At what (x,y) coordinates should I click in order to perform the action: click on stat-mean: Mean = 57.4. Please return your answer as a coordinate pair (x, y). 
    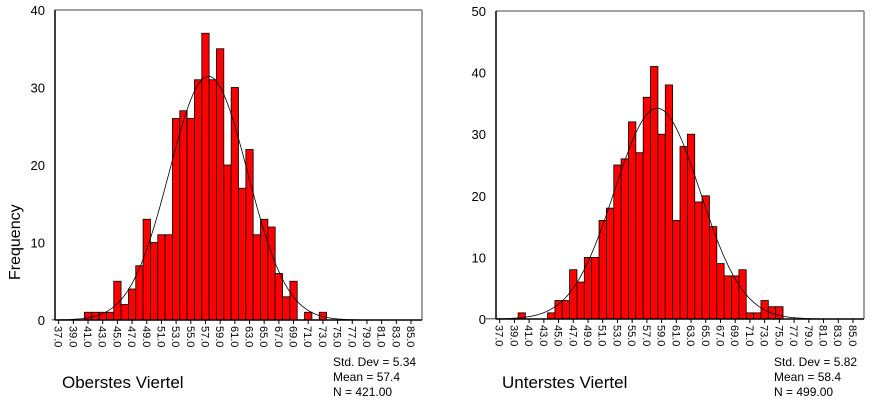
    Looking at the image, I should click on (366, 377).